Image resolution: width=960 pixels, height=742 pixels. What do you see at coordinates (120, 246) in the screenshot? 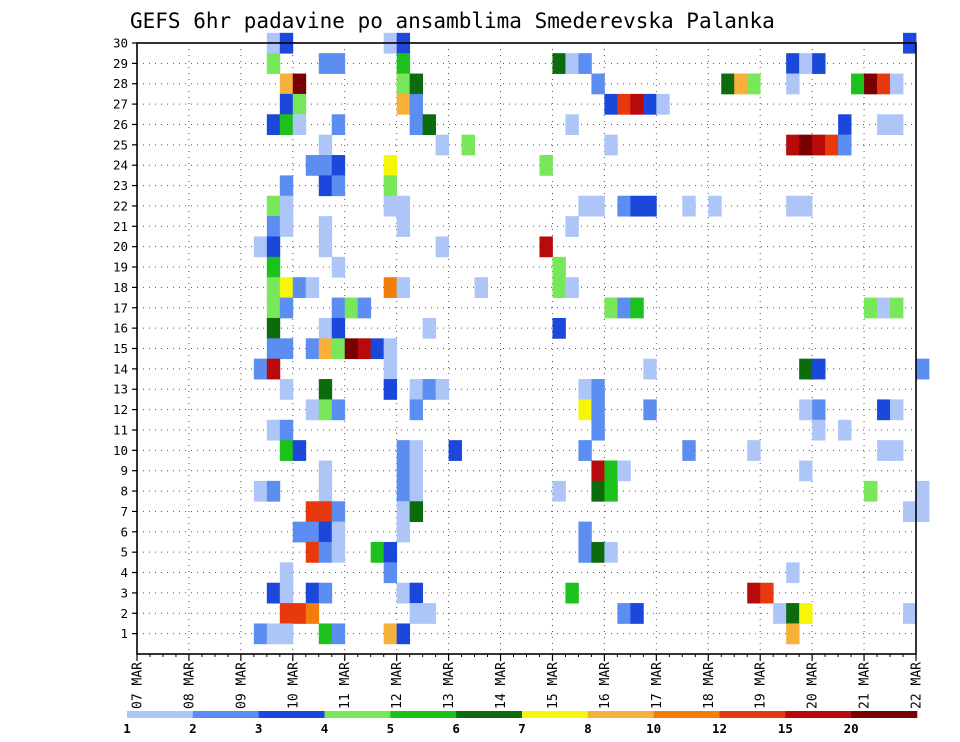
I see `y-tick-label: 20` at bounding box center [120, 246].